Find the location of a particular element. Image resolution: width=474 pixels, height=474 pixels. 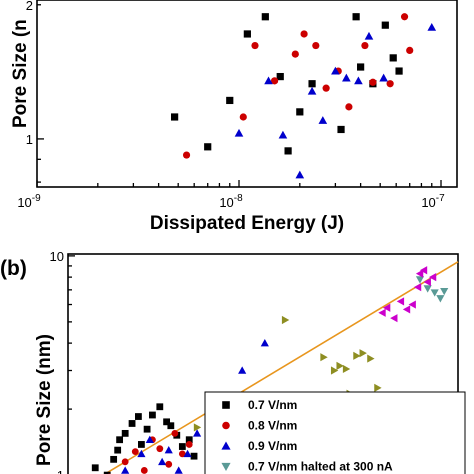

y-tick-label: 2 is located at coordinates (29, 6).